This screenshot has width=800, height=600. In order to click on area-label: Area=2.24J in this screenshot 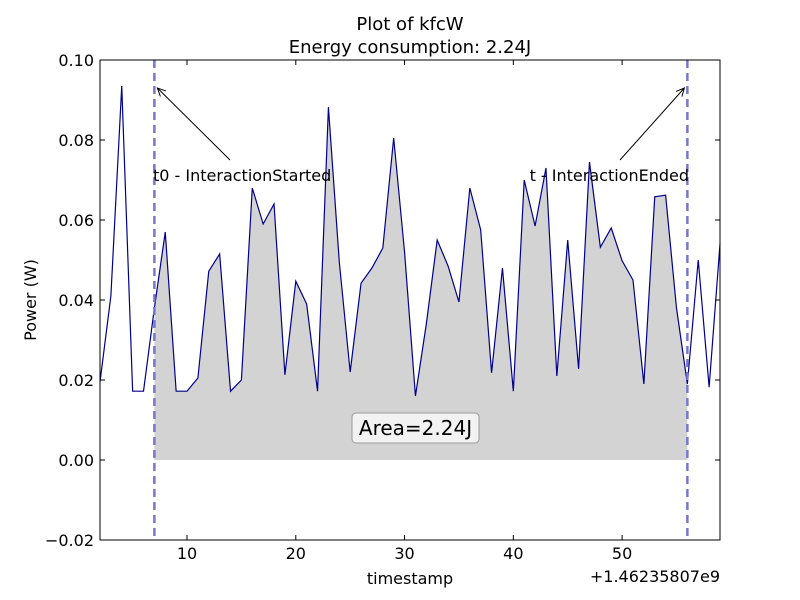, I will do `click(415, 428)`.